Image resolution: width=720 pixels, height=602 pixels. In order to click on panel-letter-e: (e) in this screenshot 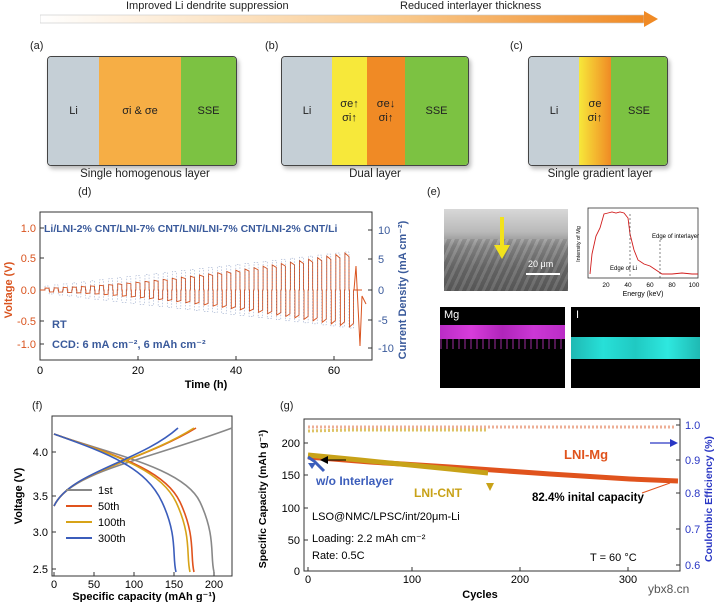, I will do `click(434, 192)`.